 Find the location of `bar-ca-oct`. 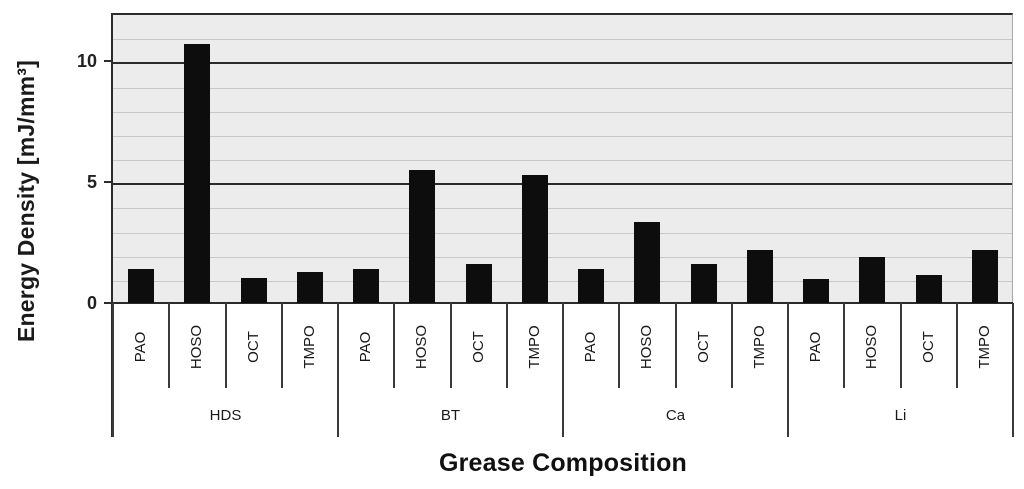

bar-ca-oct is located at coordinates (703, 283).